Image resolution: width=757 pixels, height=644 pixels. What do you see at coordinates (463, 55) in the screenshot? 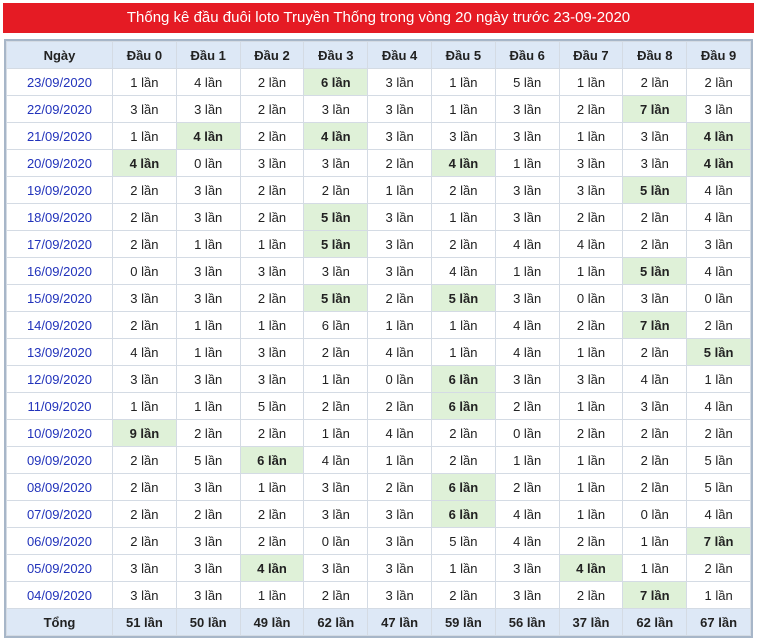
I see `column-header: Đầu 5` at bounding box center [463, 55].